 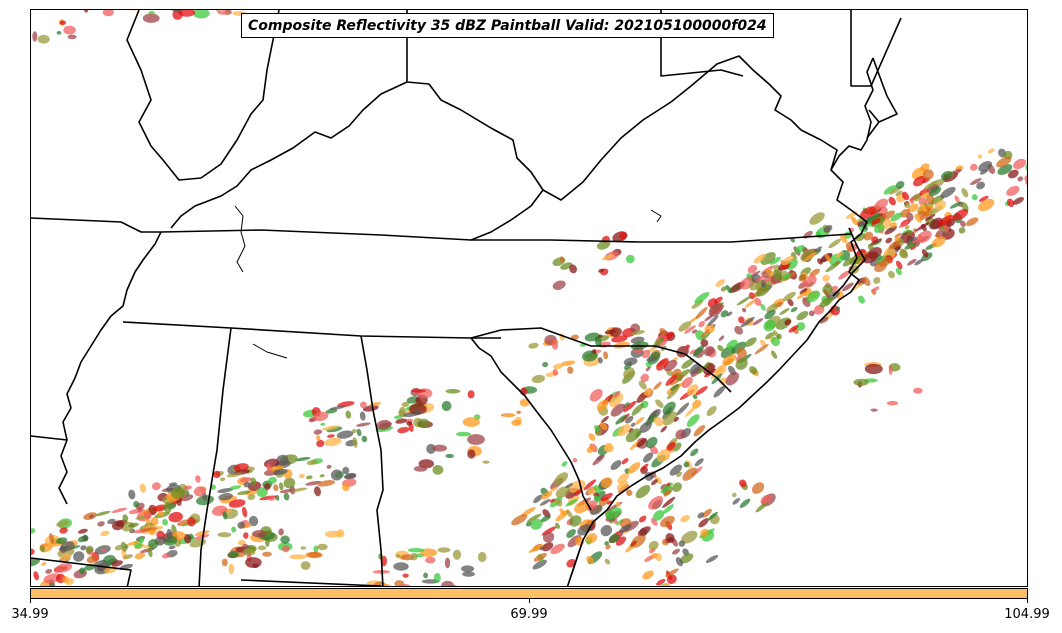 I want to click on nc-va-border, so click(x=506, y=236).